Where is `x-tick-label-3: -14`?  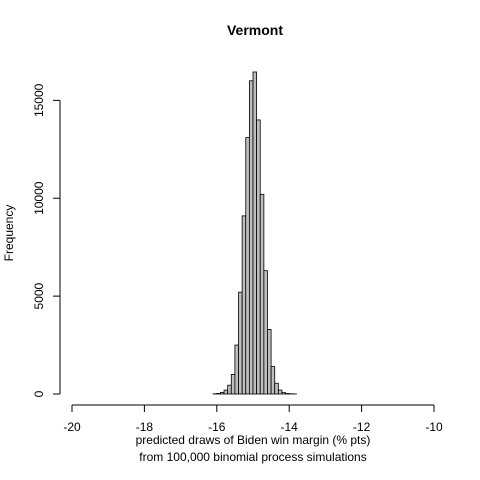
x-tick-label-3: -14 is located at coordinates (290, 427).